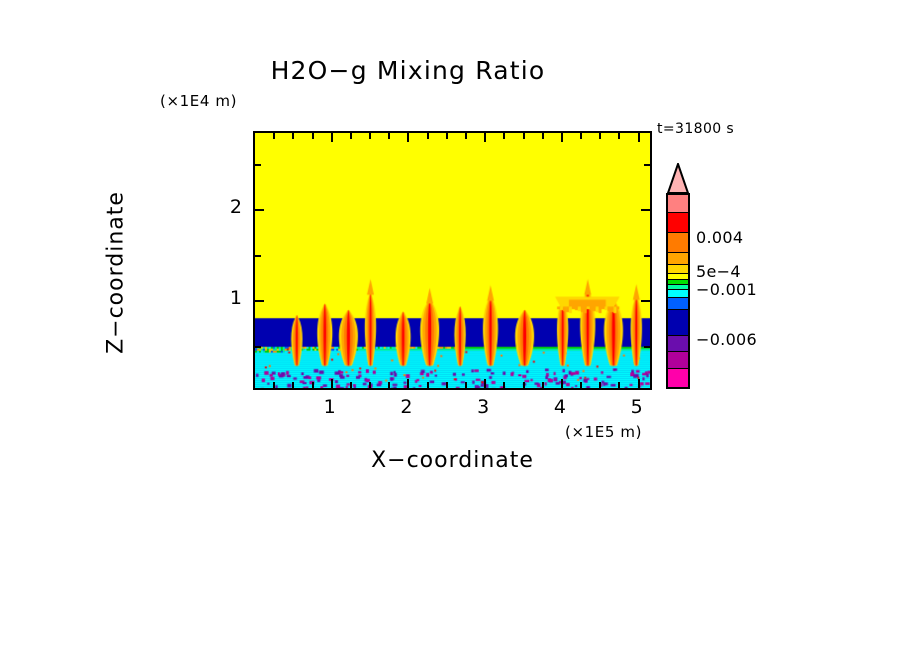 This screenshot has width=904, height=654. What do you see at coordinates (452, 460) in the screenshot?
I see `x-axis-title: X−coordinate` at bounding box center [452, 460].